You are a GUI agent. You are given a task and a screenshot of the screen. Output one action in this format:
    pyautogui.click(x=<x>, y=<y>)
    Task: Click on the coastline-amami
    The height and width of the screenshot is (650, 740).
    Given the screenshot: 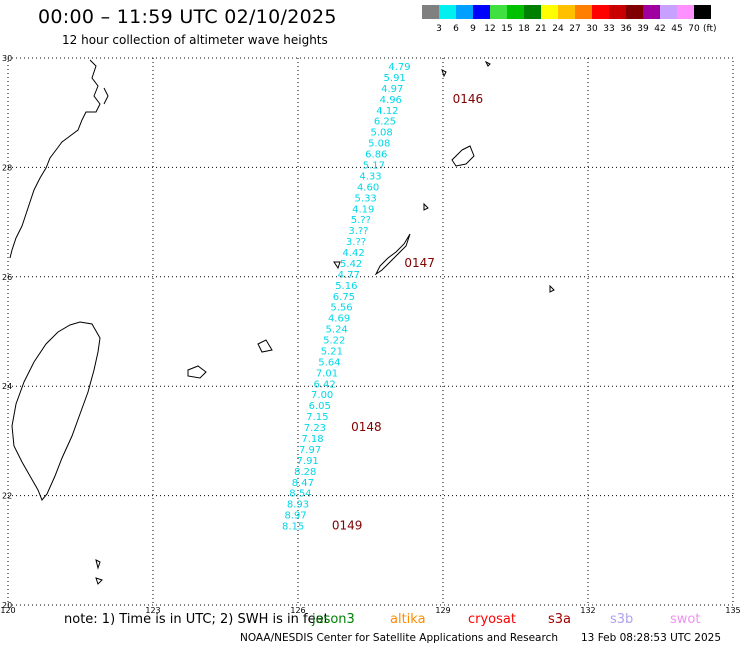 What is the action you would take?
    pyautogui.click(x=463, y=156)
    